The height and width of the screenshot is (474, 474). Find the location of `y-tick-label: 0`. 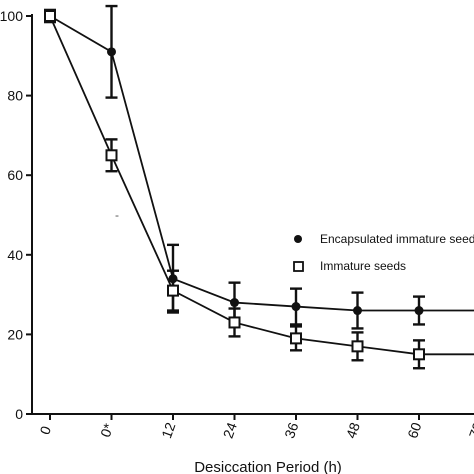

y-tick-label: 0 is located at coordinates (19, 414).